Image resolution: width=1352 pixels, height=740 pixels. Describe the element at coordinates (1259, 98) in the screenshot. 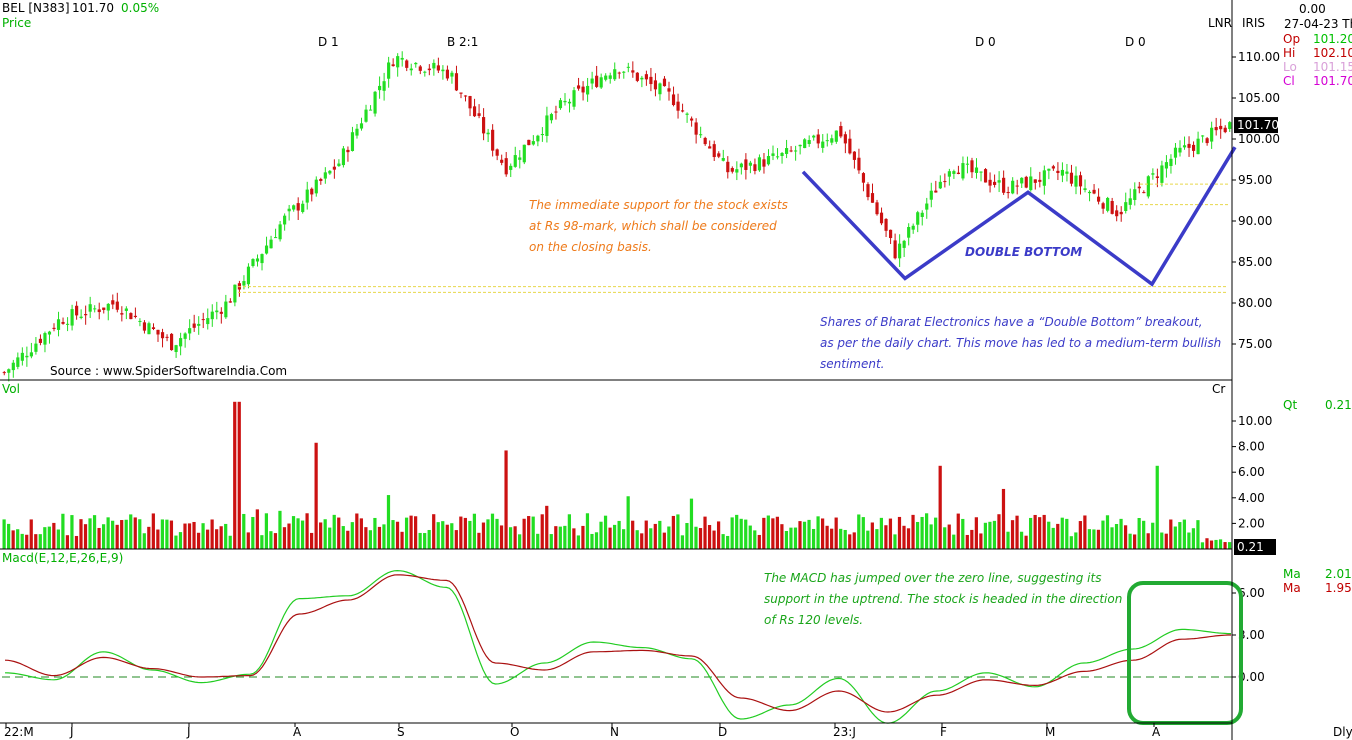

I see `price-tick-label: 105.00` at that location.